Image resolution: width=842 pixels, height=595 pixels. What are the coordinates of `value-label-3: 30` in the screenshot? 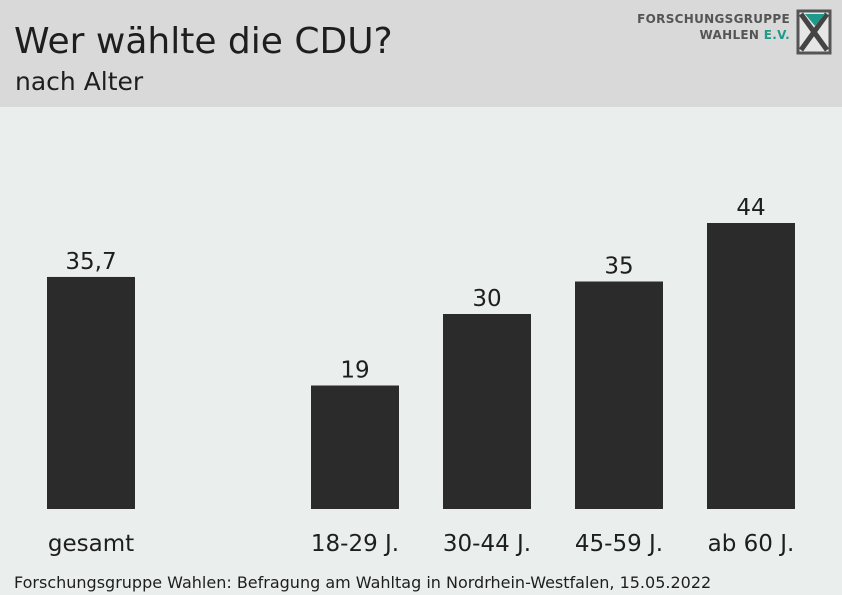 It's located at (486, 299).